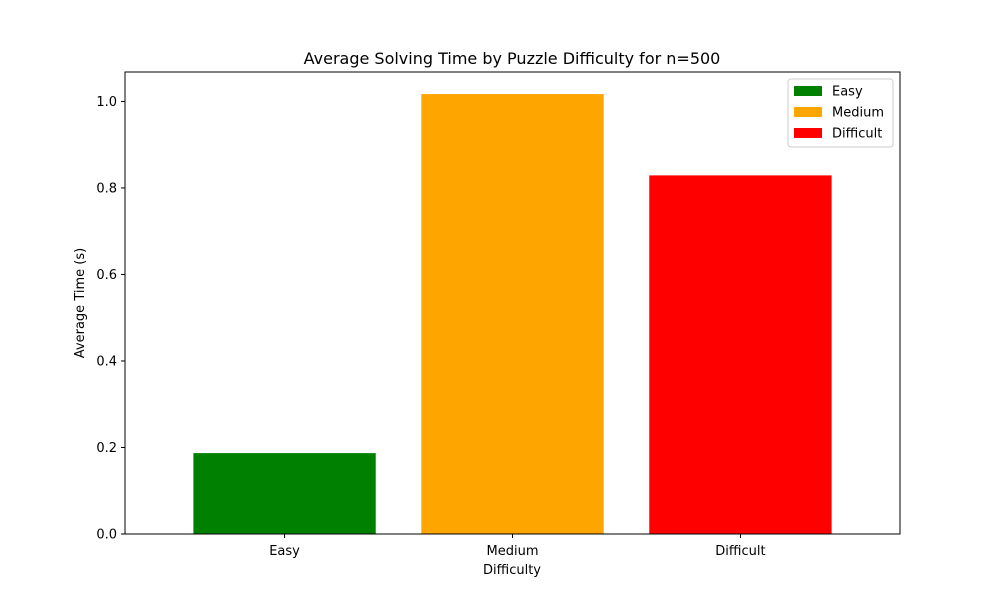  What do you see at coordinates (847, 92) in the screenshot?
I see `legend-label-easy: Easy` at bounding box center [847, 92].